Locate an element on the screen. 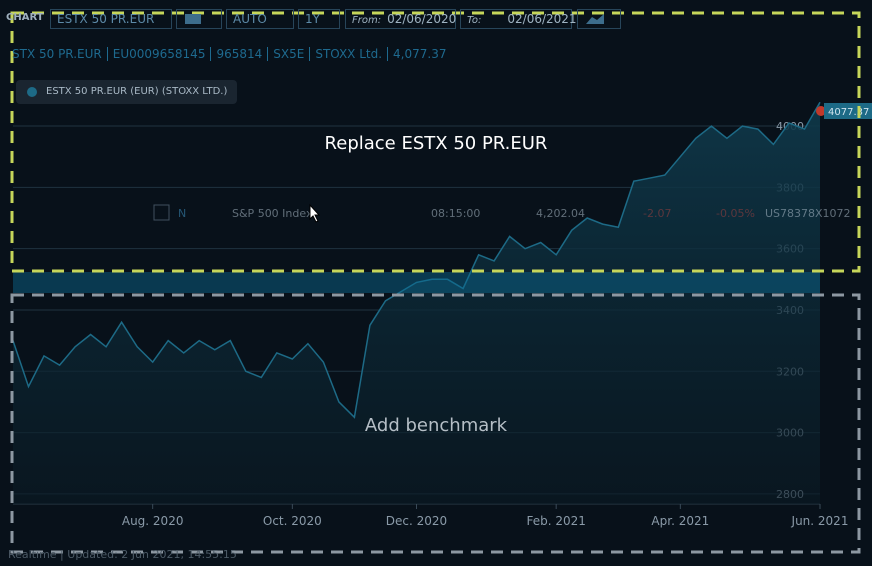  info-field: SX5E is located at coordinates (288, 54).